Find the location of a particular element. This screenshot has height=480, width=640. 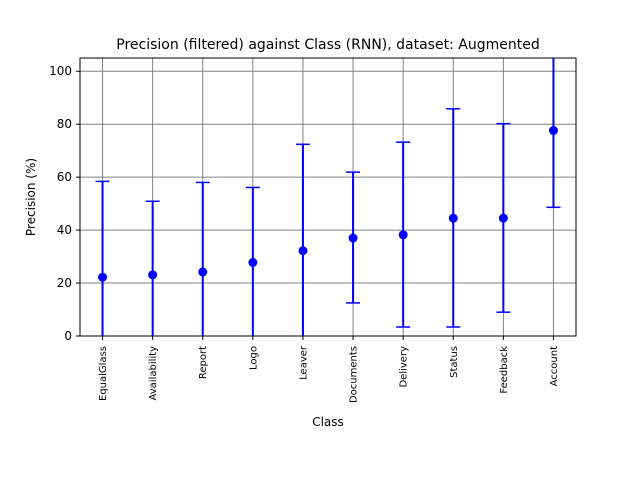

x-tick-label: Availability is located at coordinates (153, 373).